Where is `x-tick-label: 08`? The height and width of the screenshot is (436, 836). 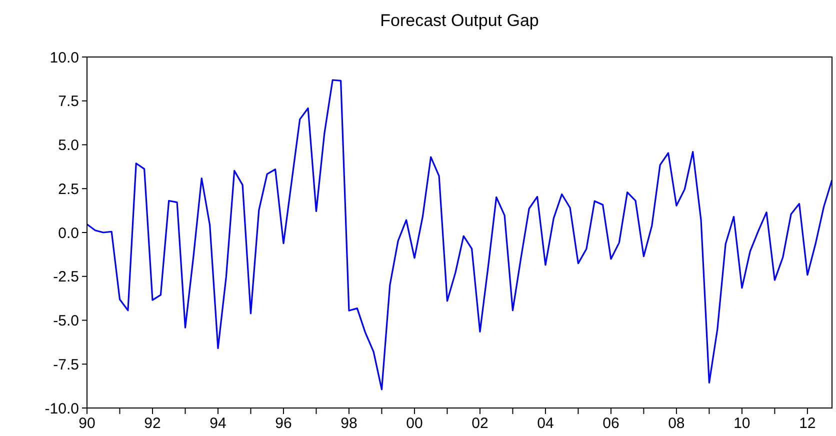
x-tick-label: 08 is located at coordinates (676, 423).